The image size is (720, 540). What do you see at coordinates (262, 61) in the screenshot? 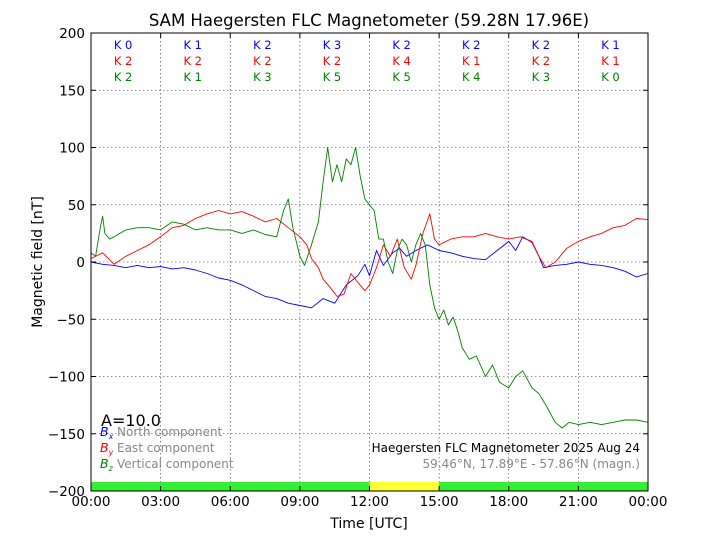
I see `k-index-y-2: K 2` at bounding box center [262, 61].